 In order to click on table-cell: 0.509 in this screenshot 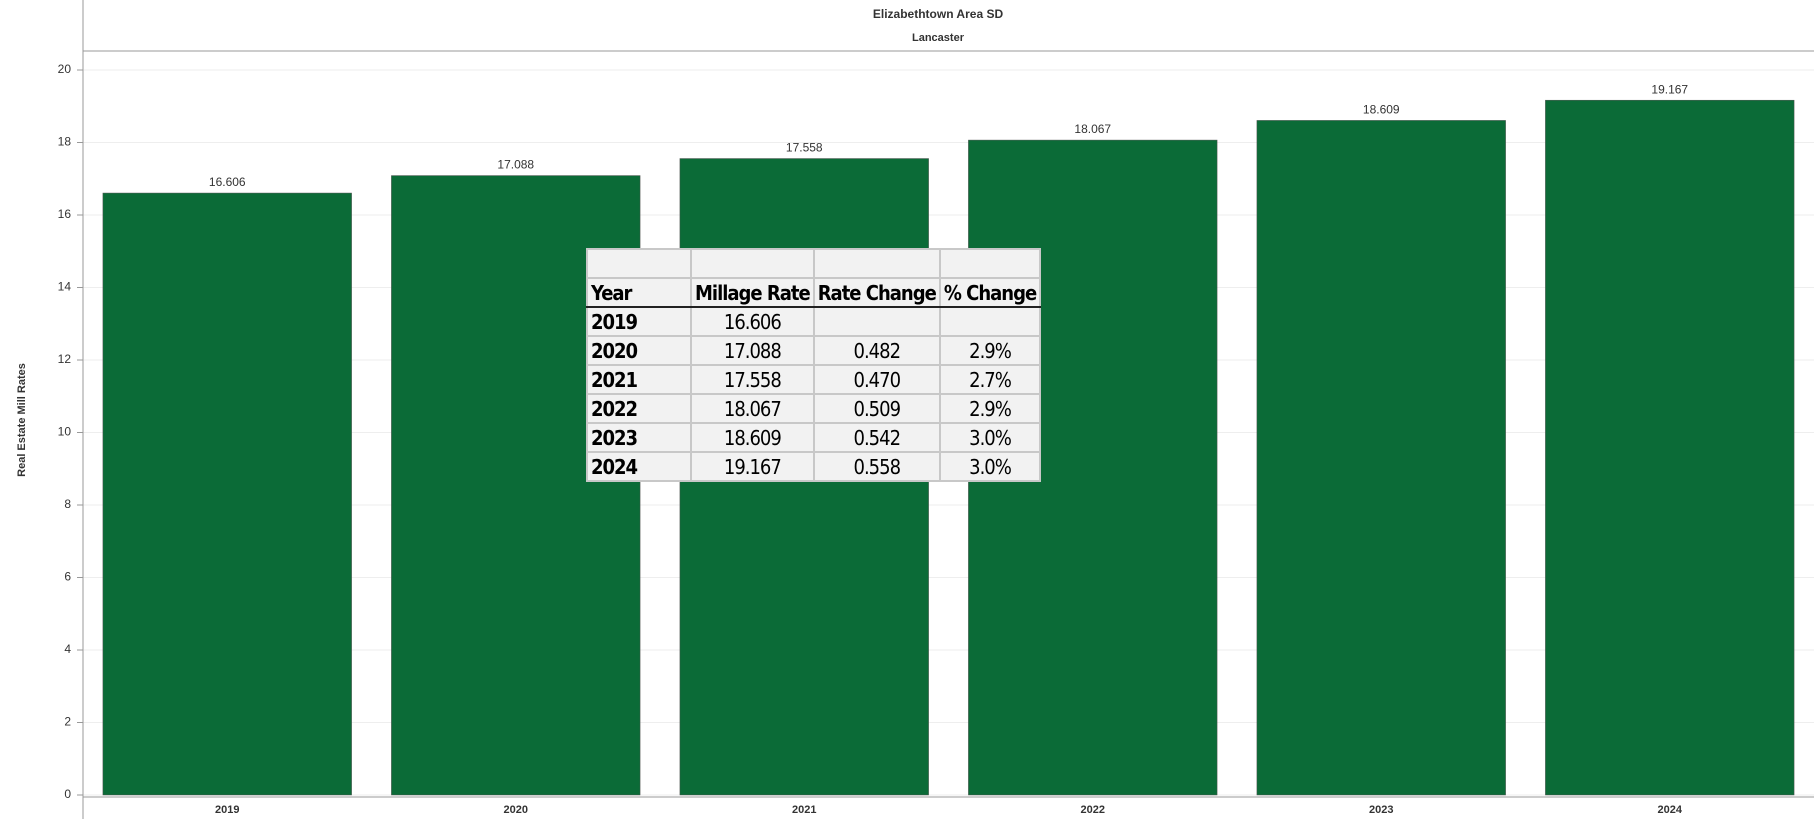, I will do `click(876, 408)`.